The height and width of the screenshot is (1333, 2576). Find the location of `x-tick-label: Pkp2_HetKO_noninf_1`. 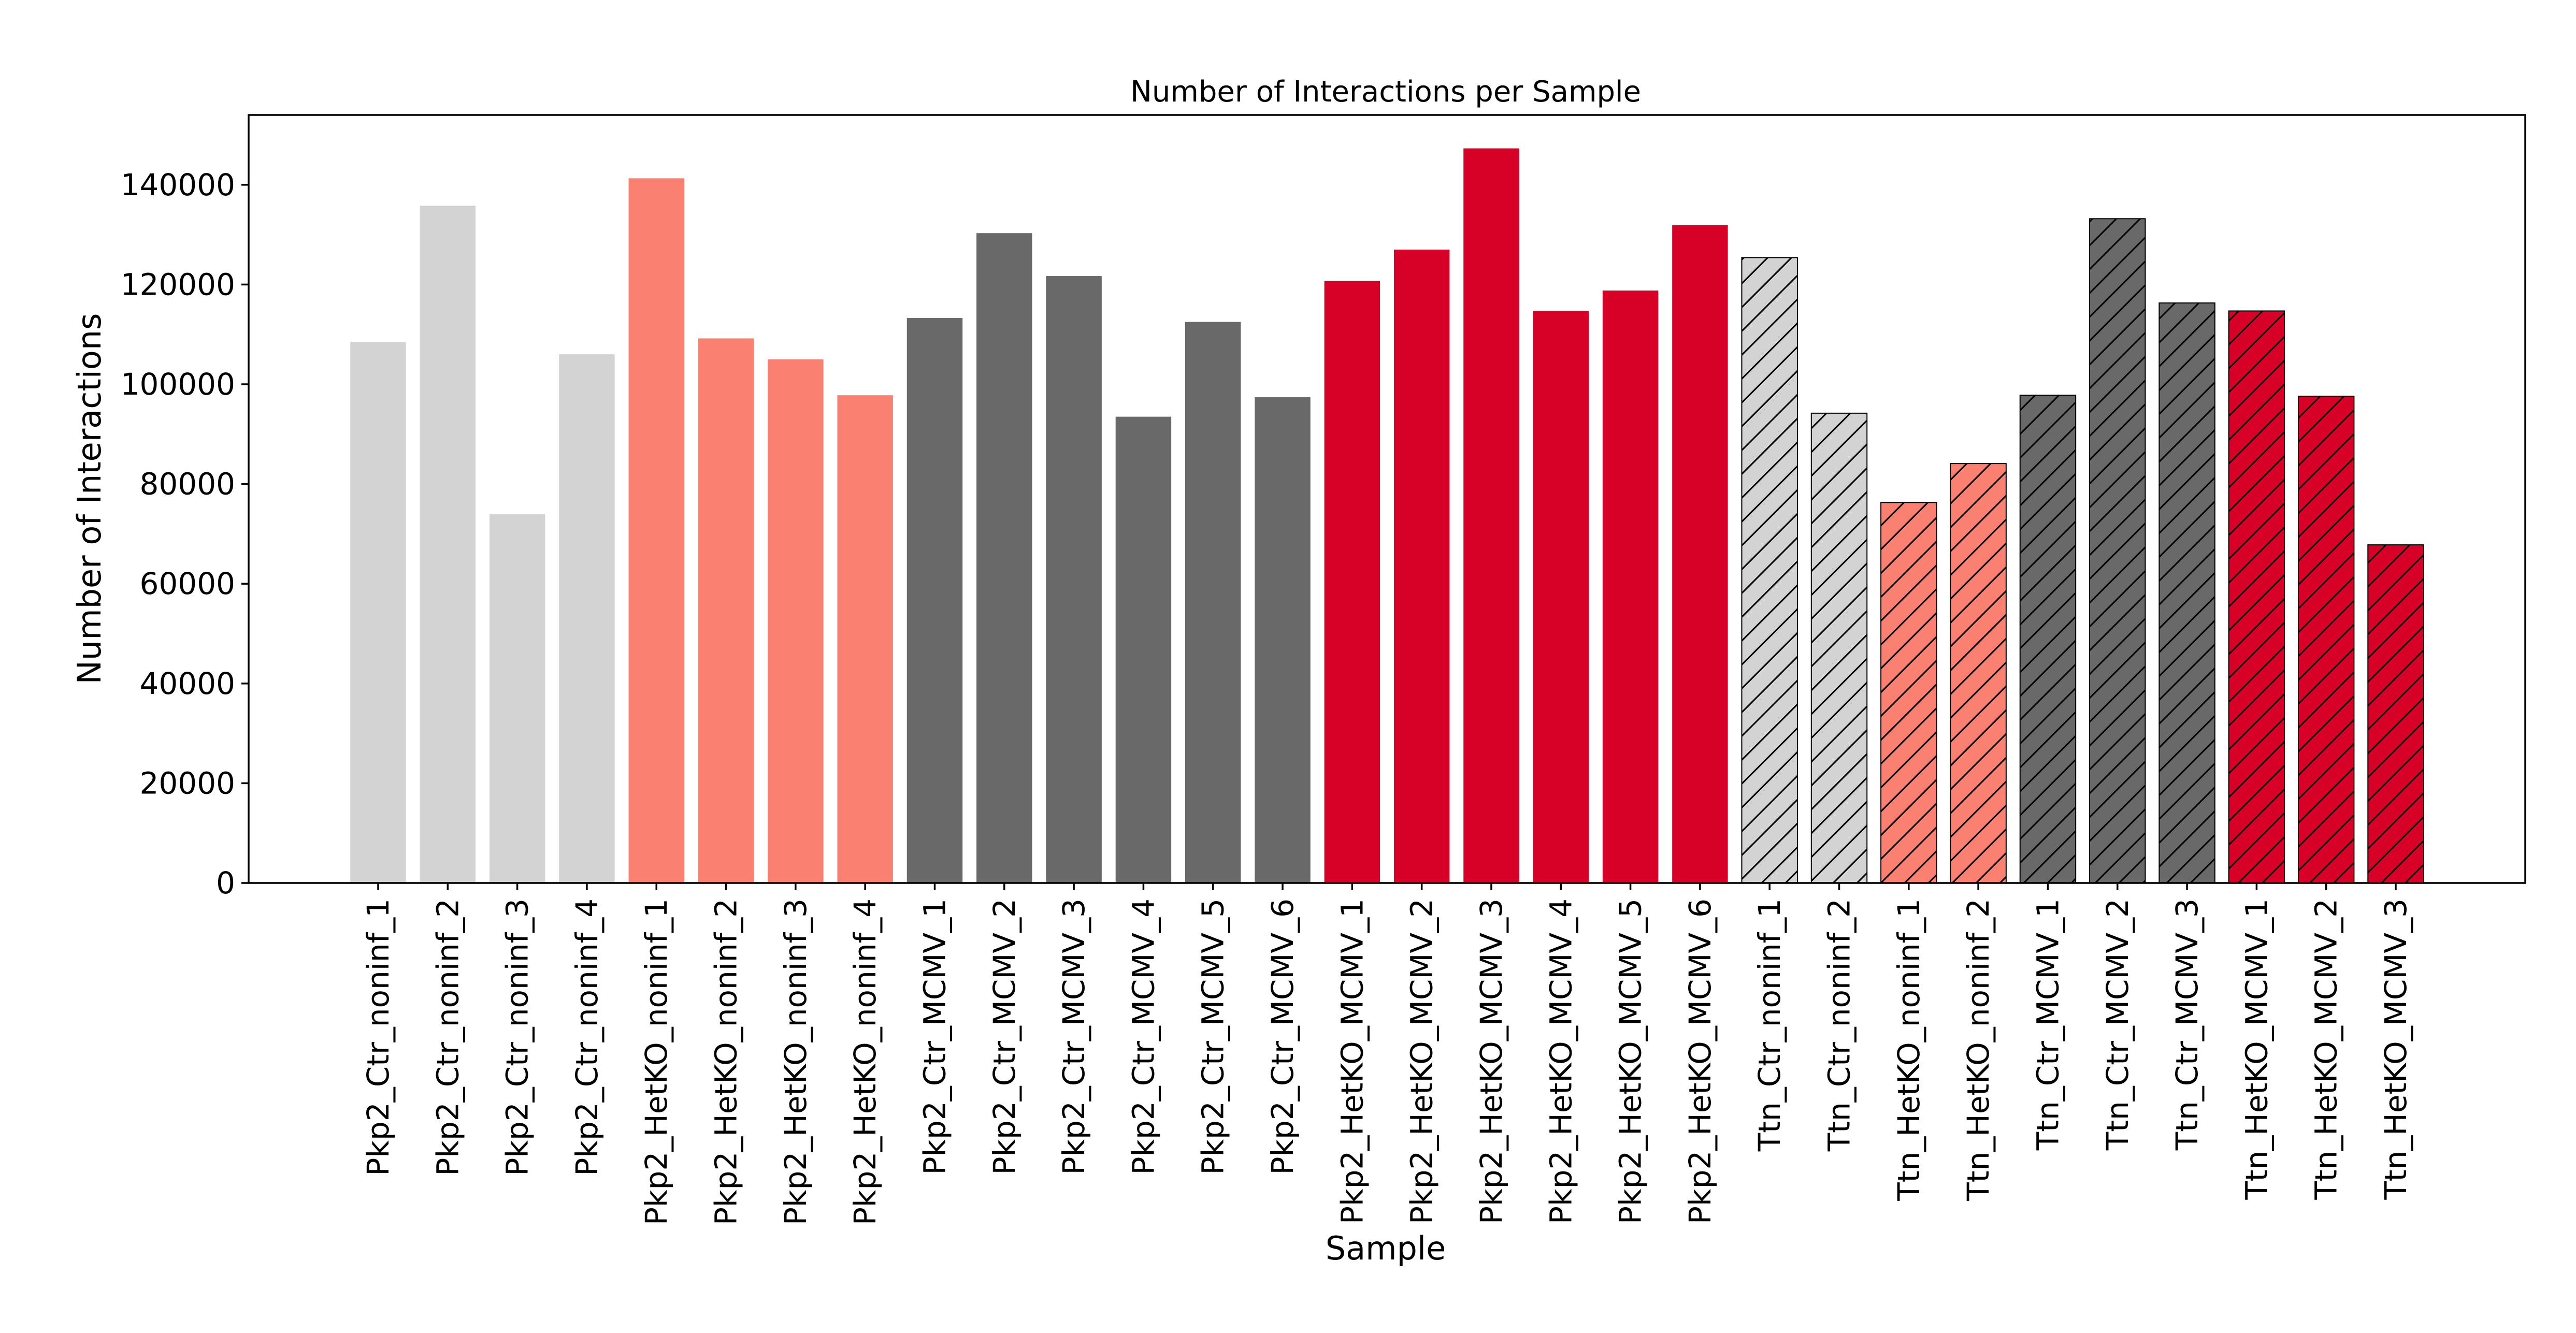

x-tick-label: Pkp2_HetKO_noninf_1 is located at coordinates (656, 1062).